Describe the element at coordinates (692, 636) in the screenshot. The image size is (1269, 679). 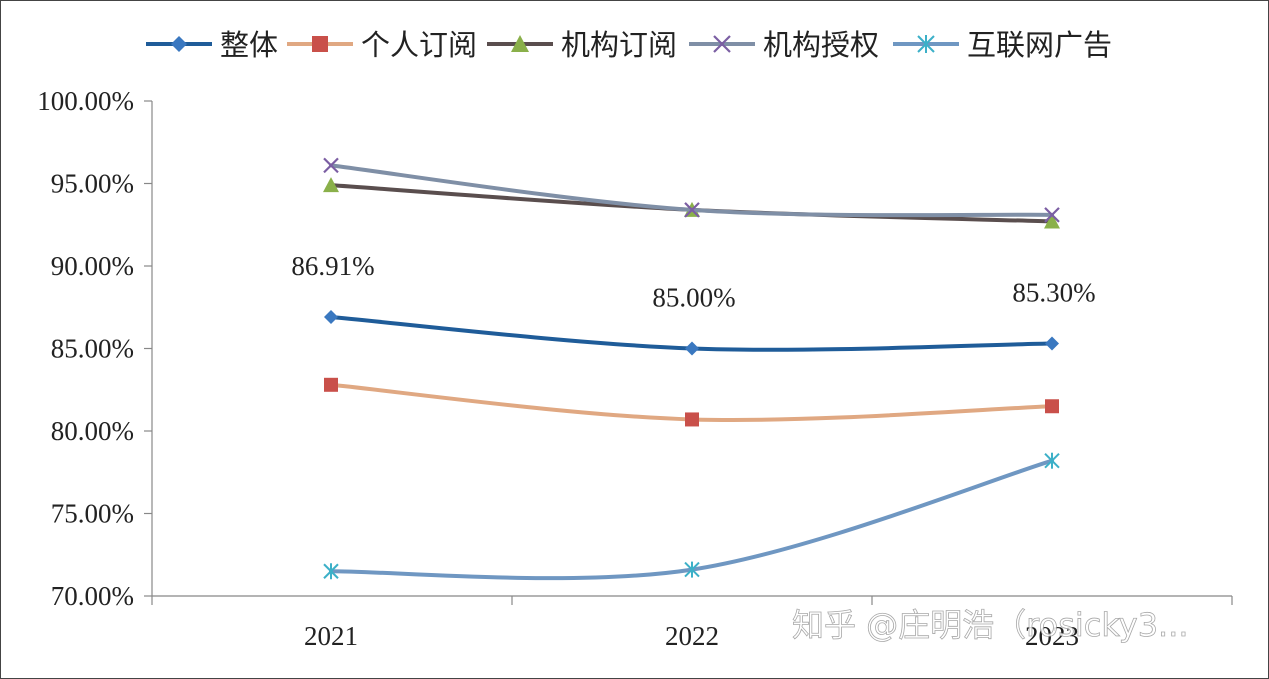
I see `x-tick-label: 2022` at that location.